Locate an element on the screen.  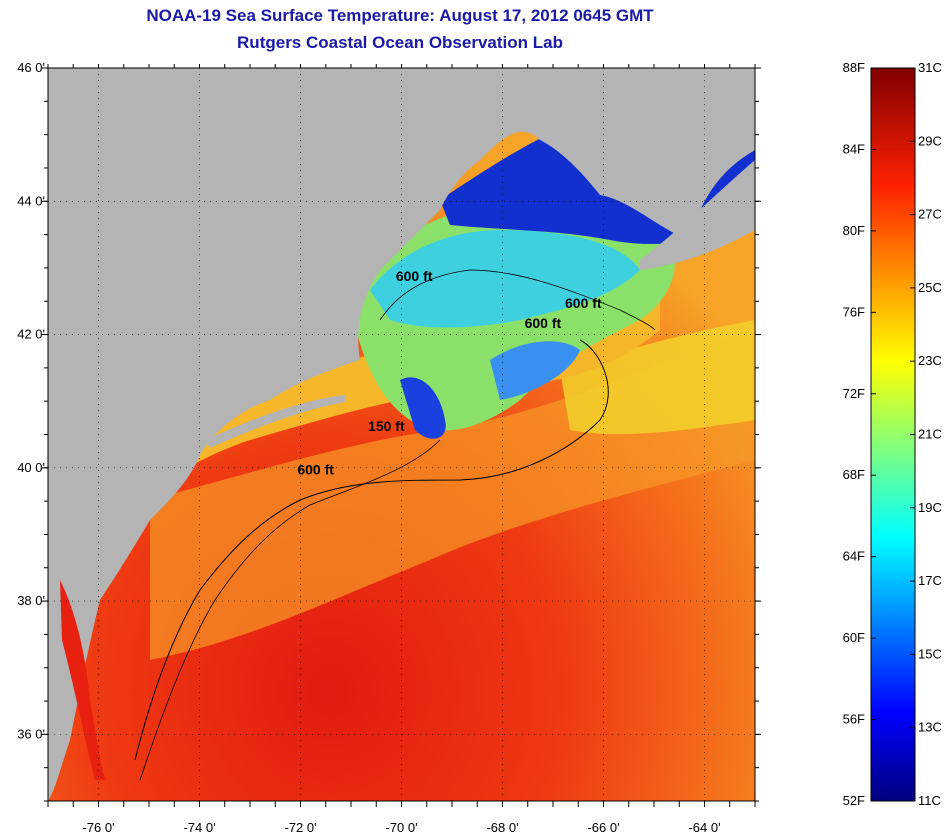
colorbar-f-label: 88F is located at coordinates (854, 67).